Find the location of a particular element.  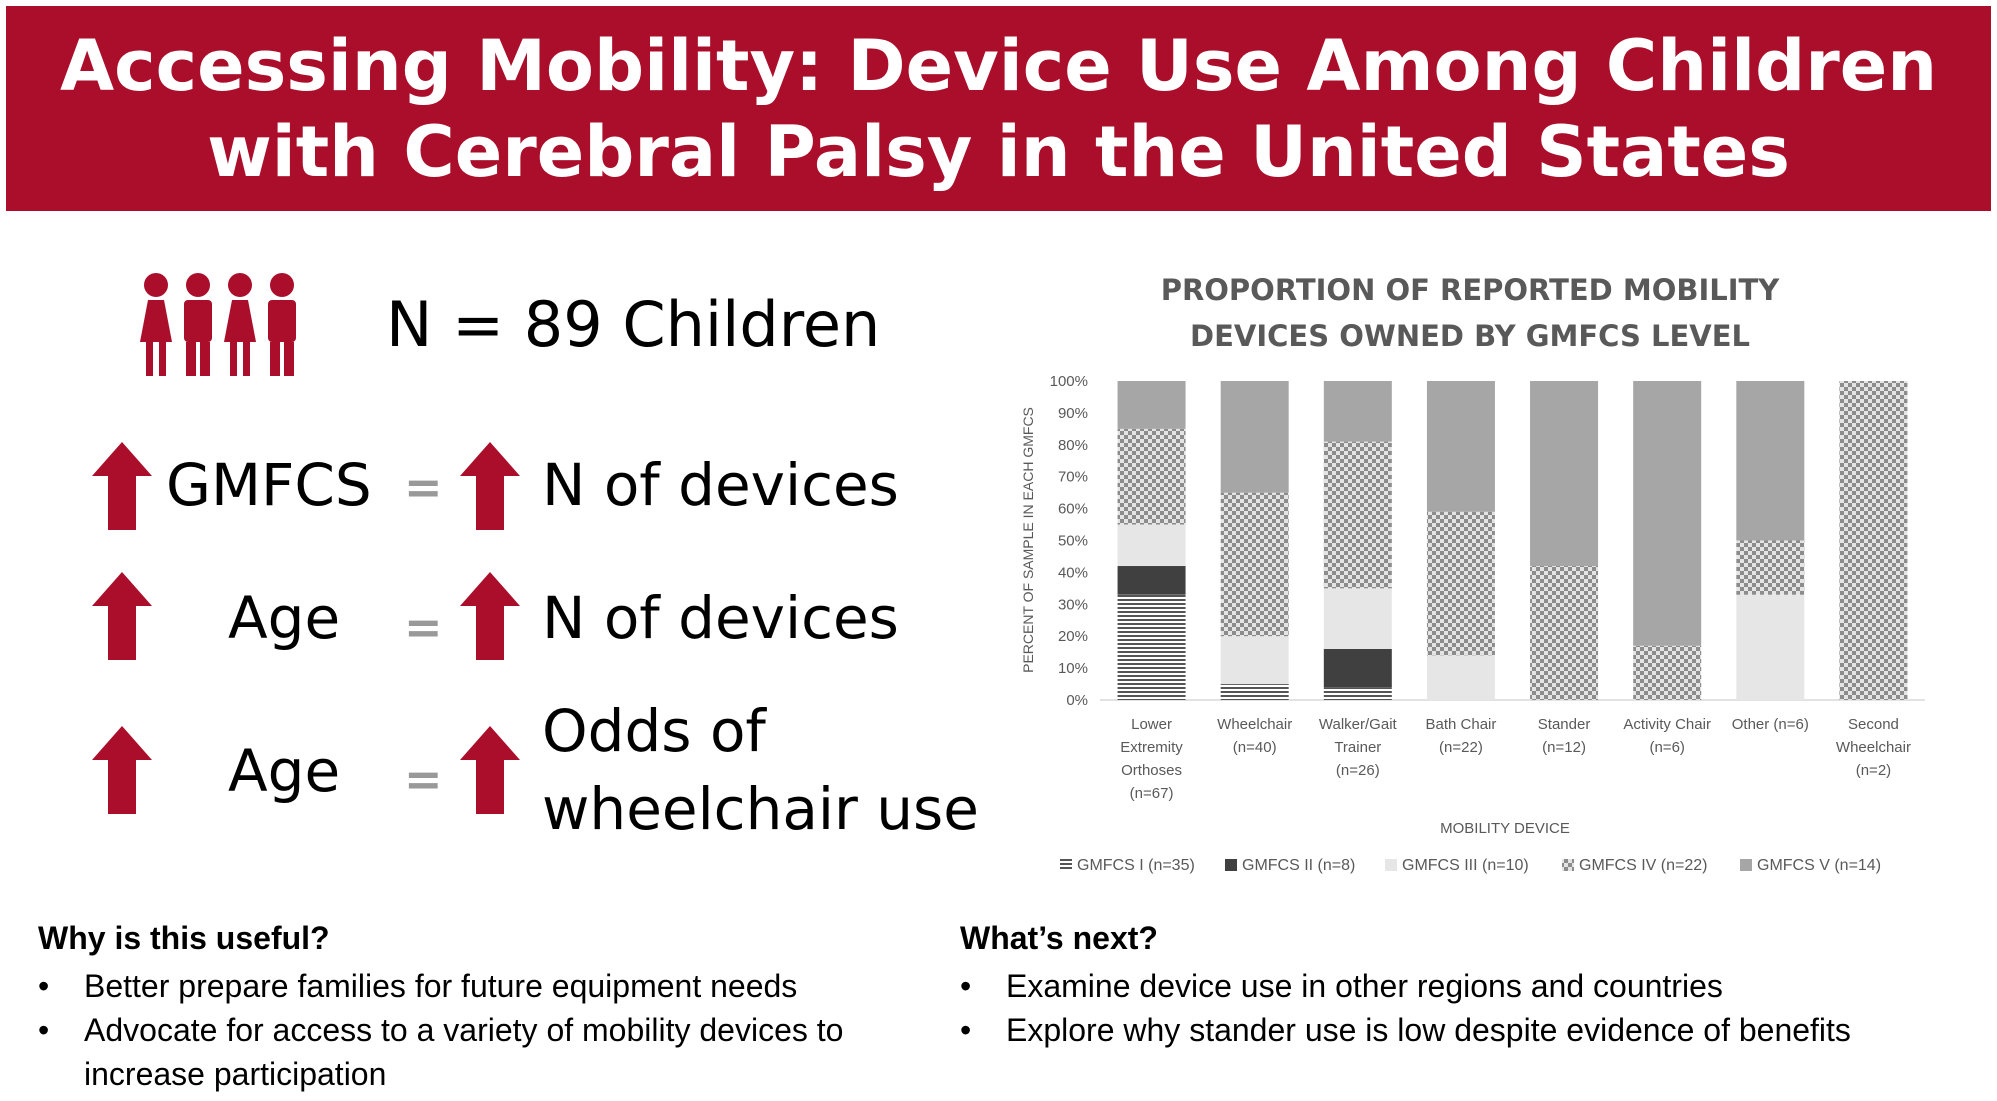

y-tick-label: 90% is located at coordinates (1073, 413).